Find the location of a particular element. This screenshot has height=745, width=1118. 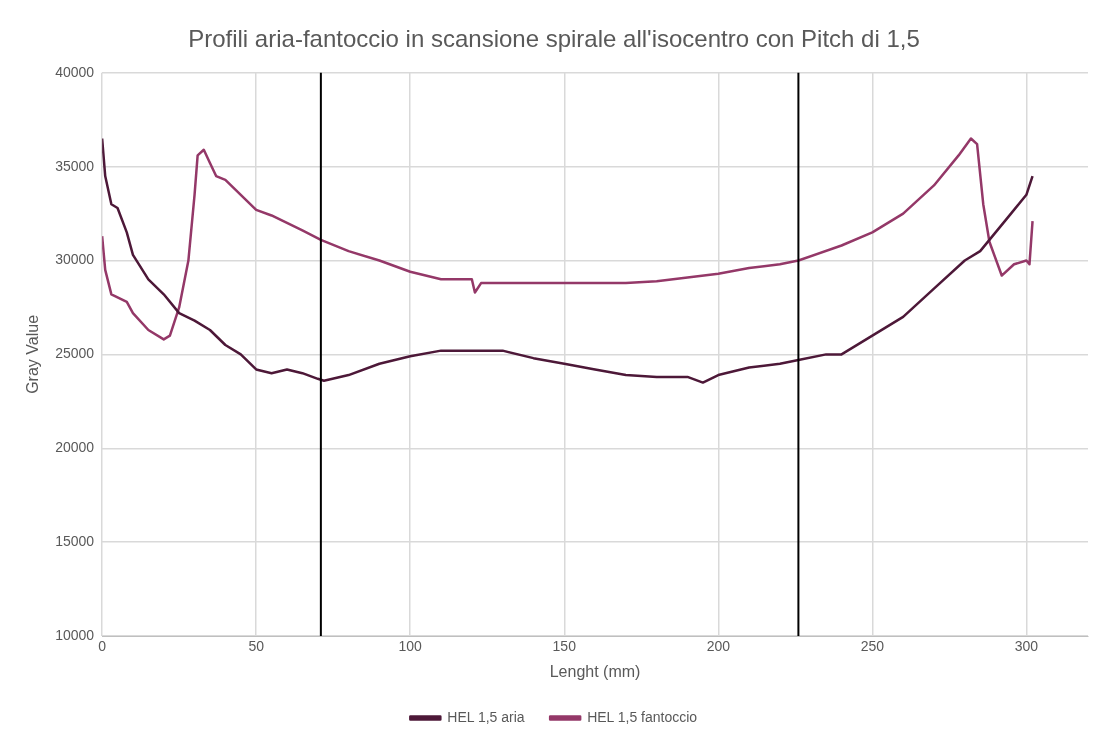

x-tick-label: 100 is located at coordinates (410, 646).